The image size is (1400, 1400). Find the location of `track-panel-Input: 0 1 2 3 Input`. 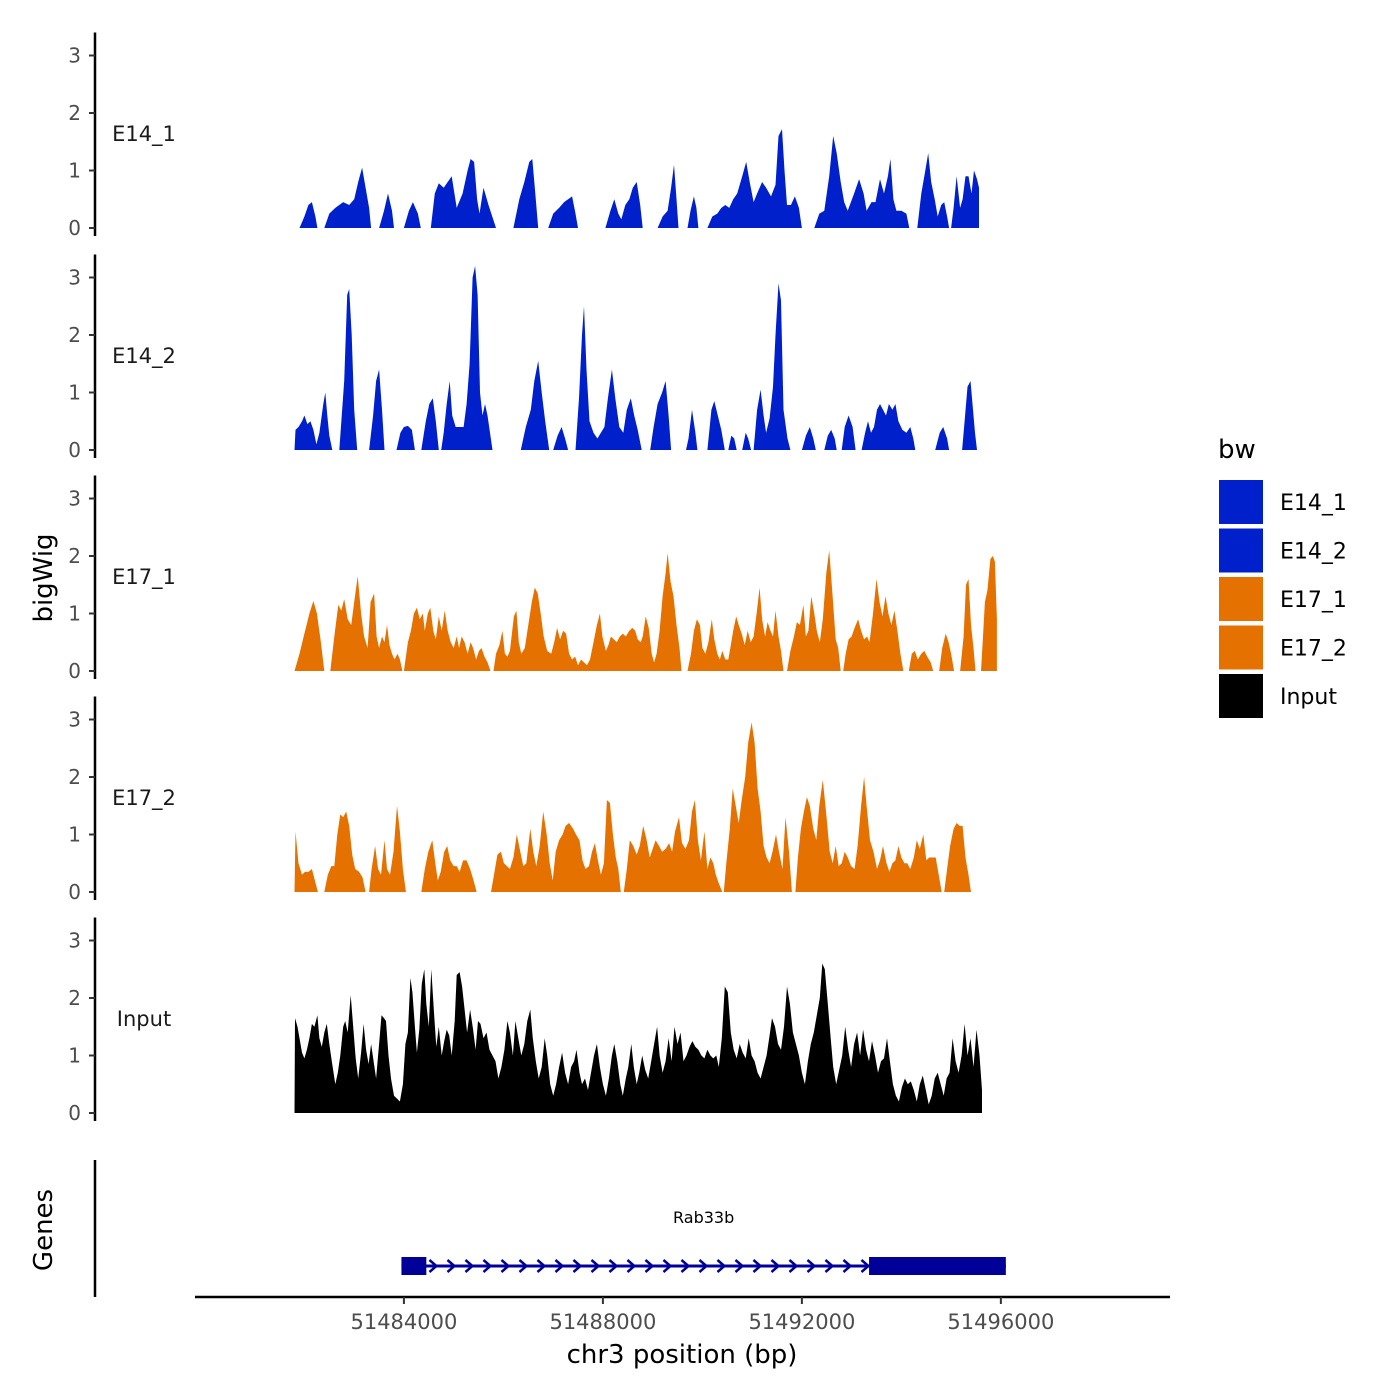

track-panel-Input: 0 1 2 3 Input is located at coordinates (525, 1021).